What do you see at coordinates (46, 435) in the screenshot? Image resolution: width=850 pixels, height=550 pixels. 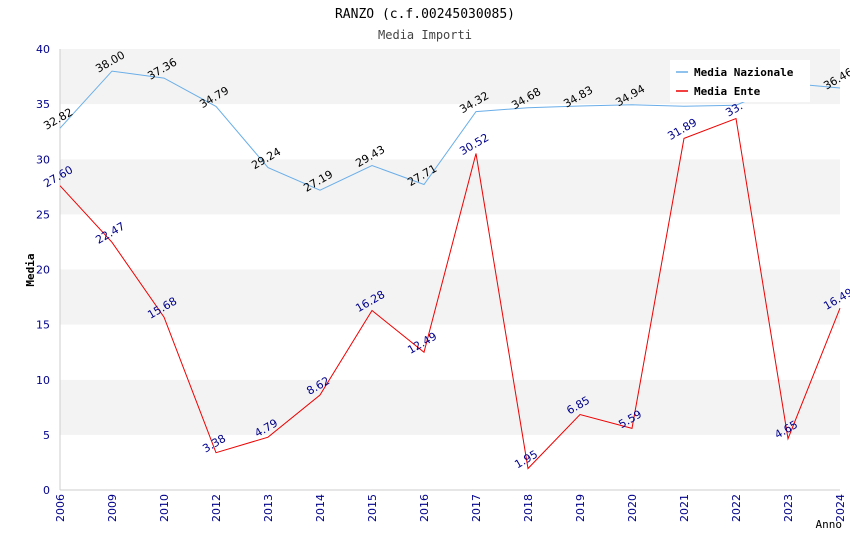 I see `y-tick-label: 5` at bounding box center [46, 435].